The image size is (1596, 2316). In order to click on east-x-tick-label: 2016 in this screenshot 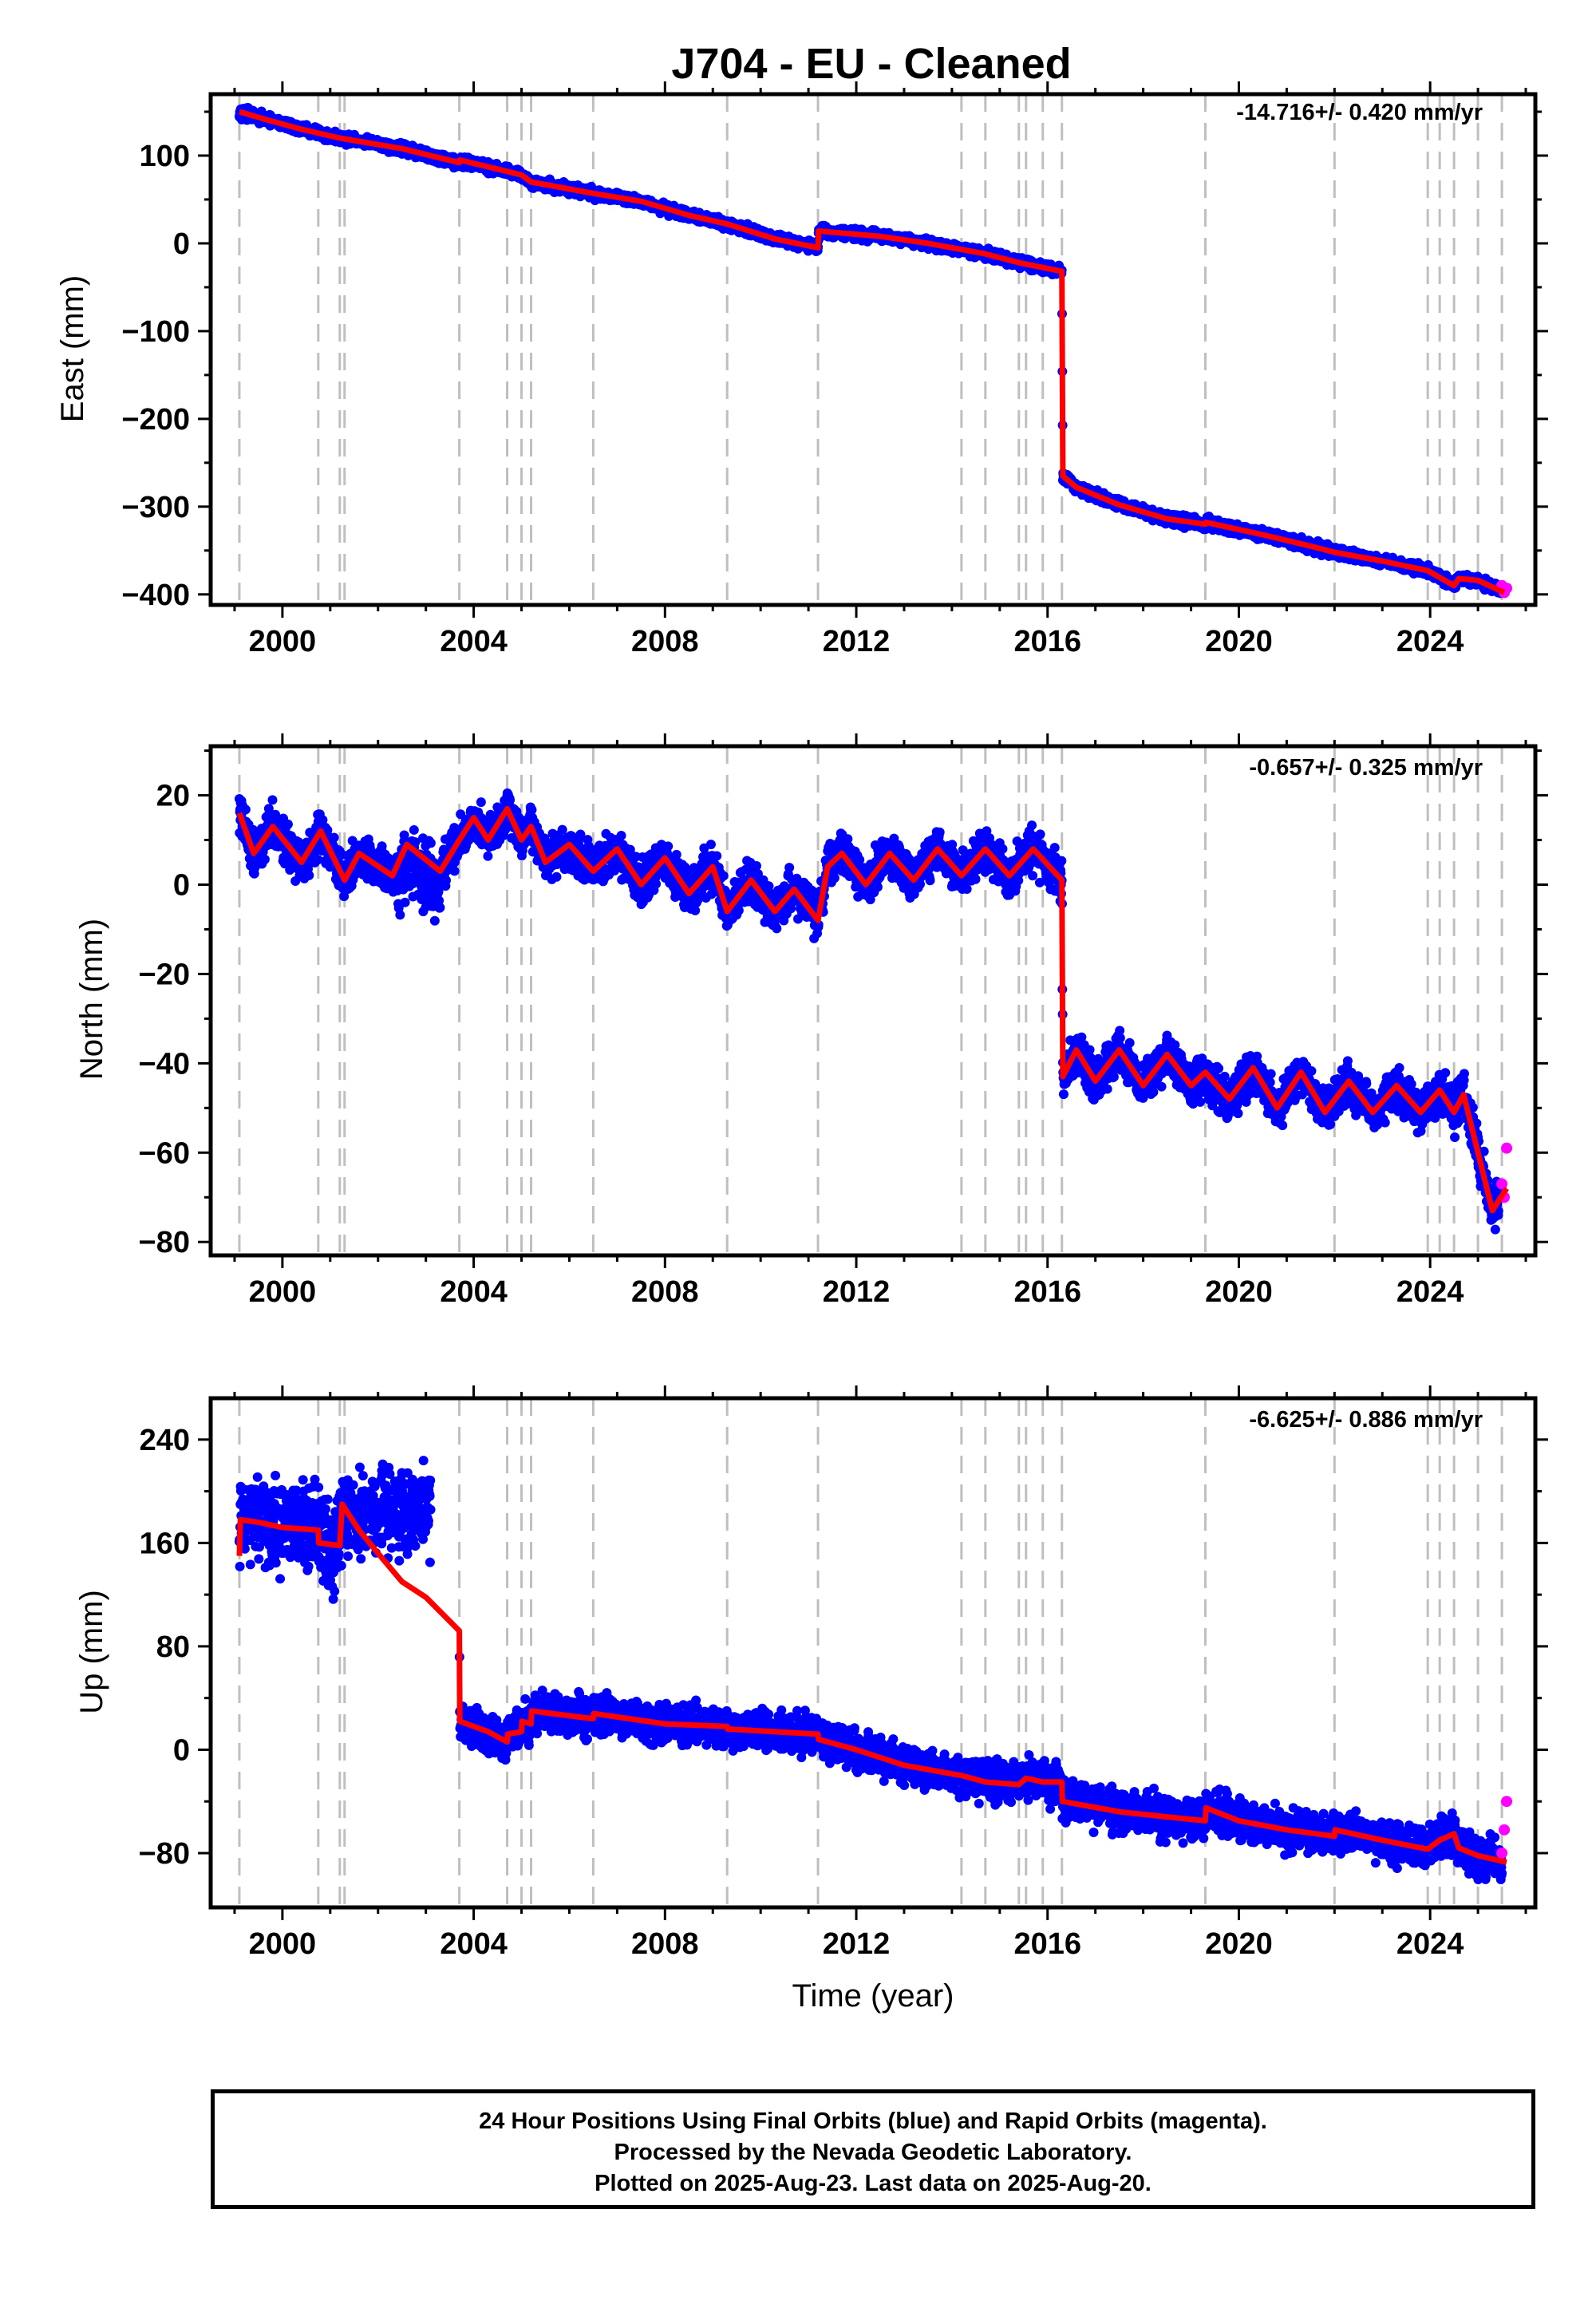, I will do `click(1047, 641)`.